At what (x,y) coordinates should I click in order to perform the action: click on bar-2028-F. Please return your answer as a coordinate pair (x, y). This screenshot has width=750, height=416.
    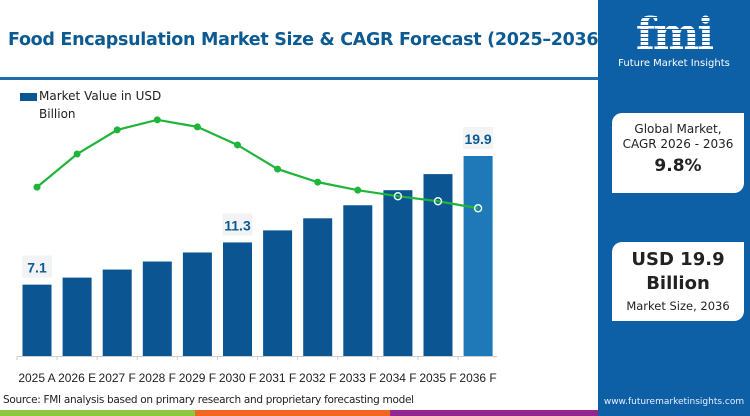
    Looking at the image, I should click on (157, 308).